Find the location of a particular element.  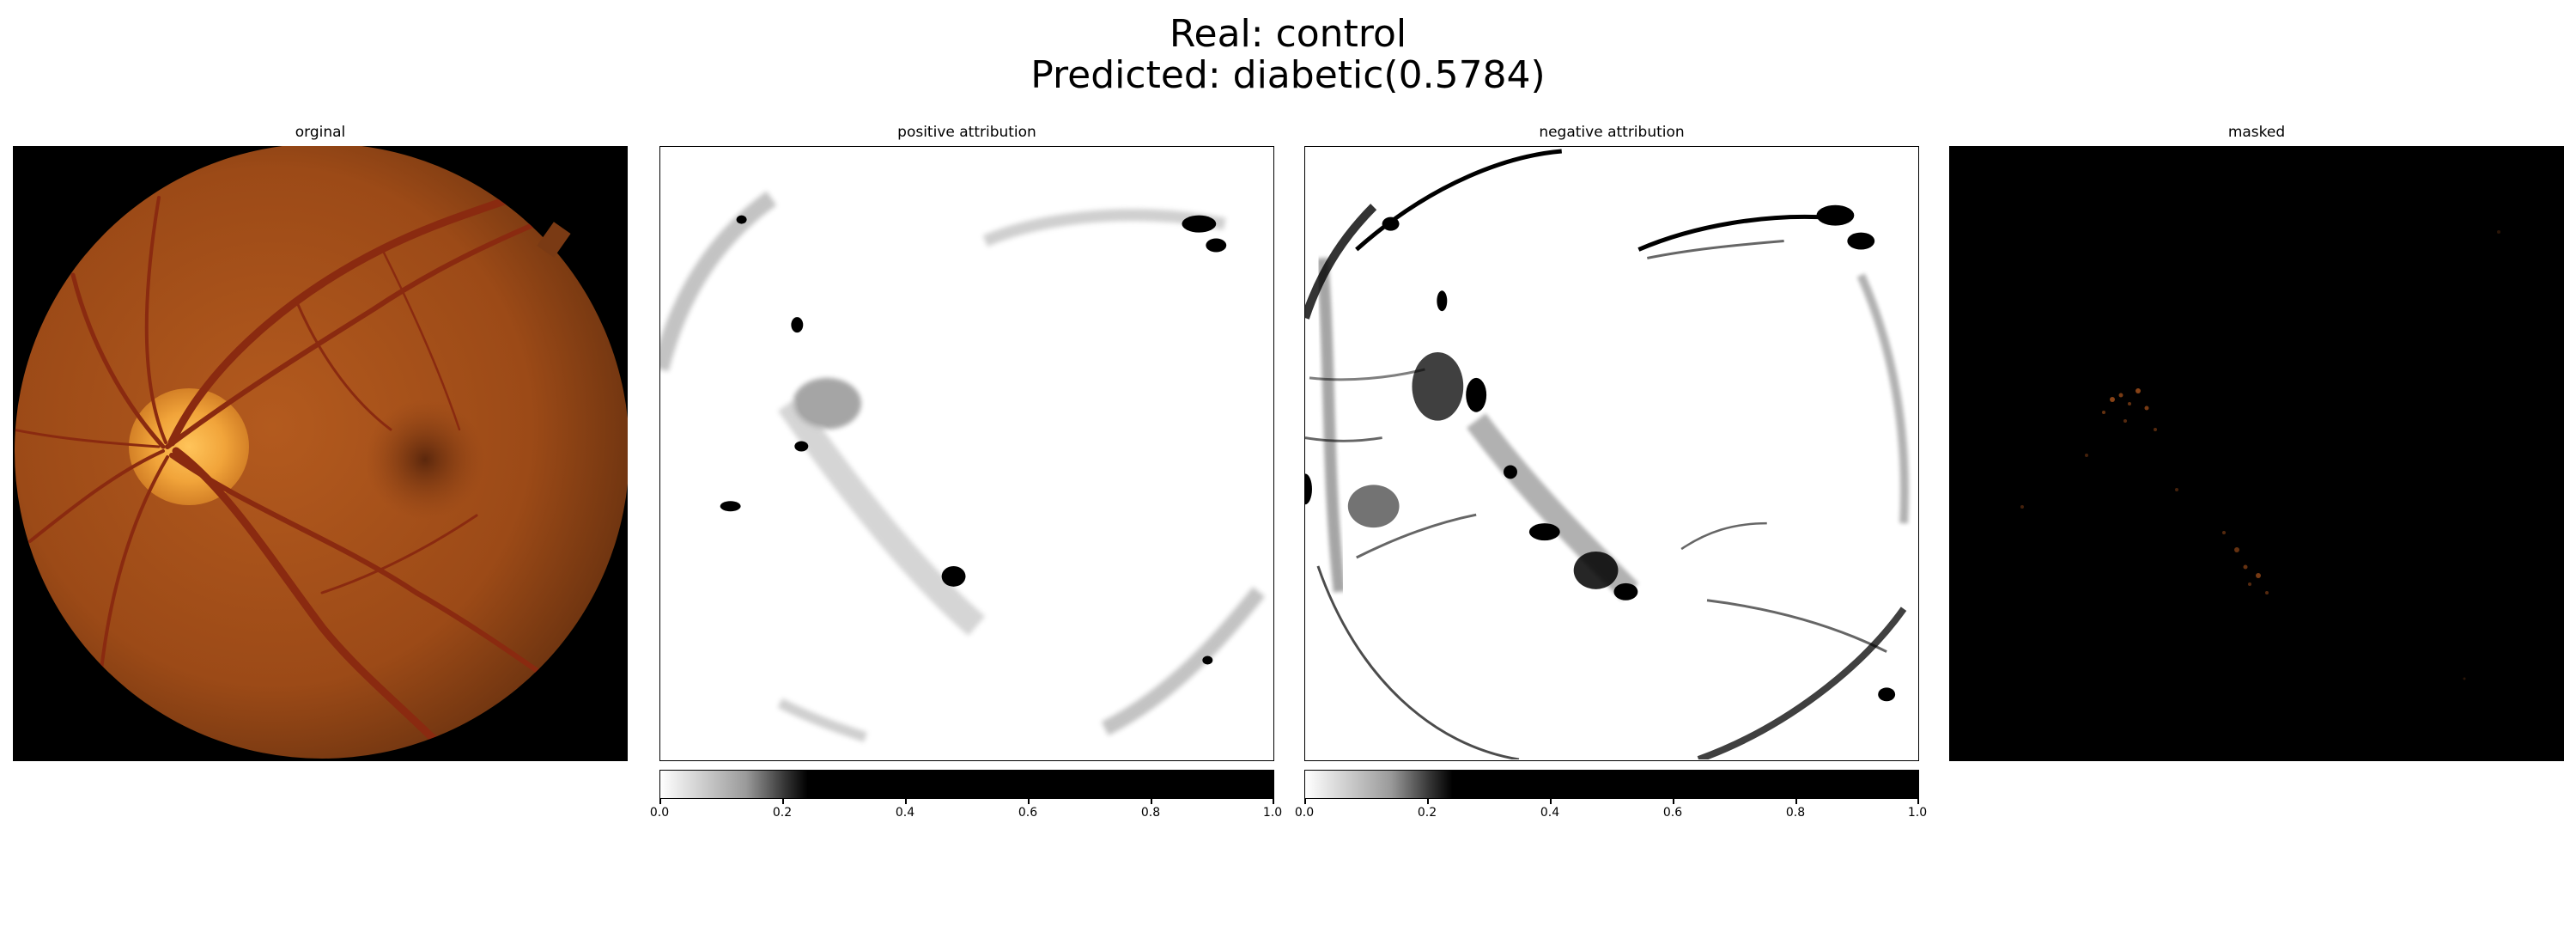

panel-title-original: orginal is located at coordinates (321, 132).